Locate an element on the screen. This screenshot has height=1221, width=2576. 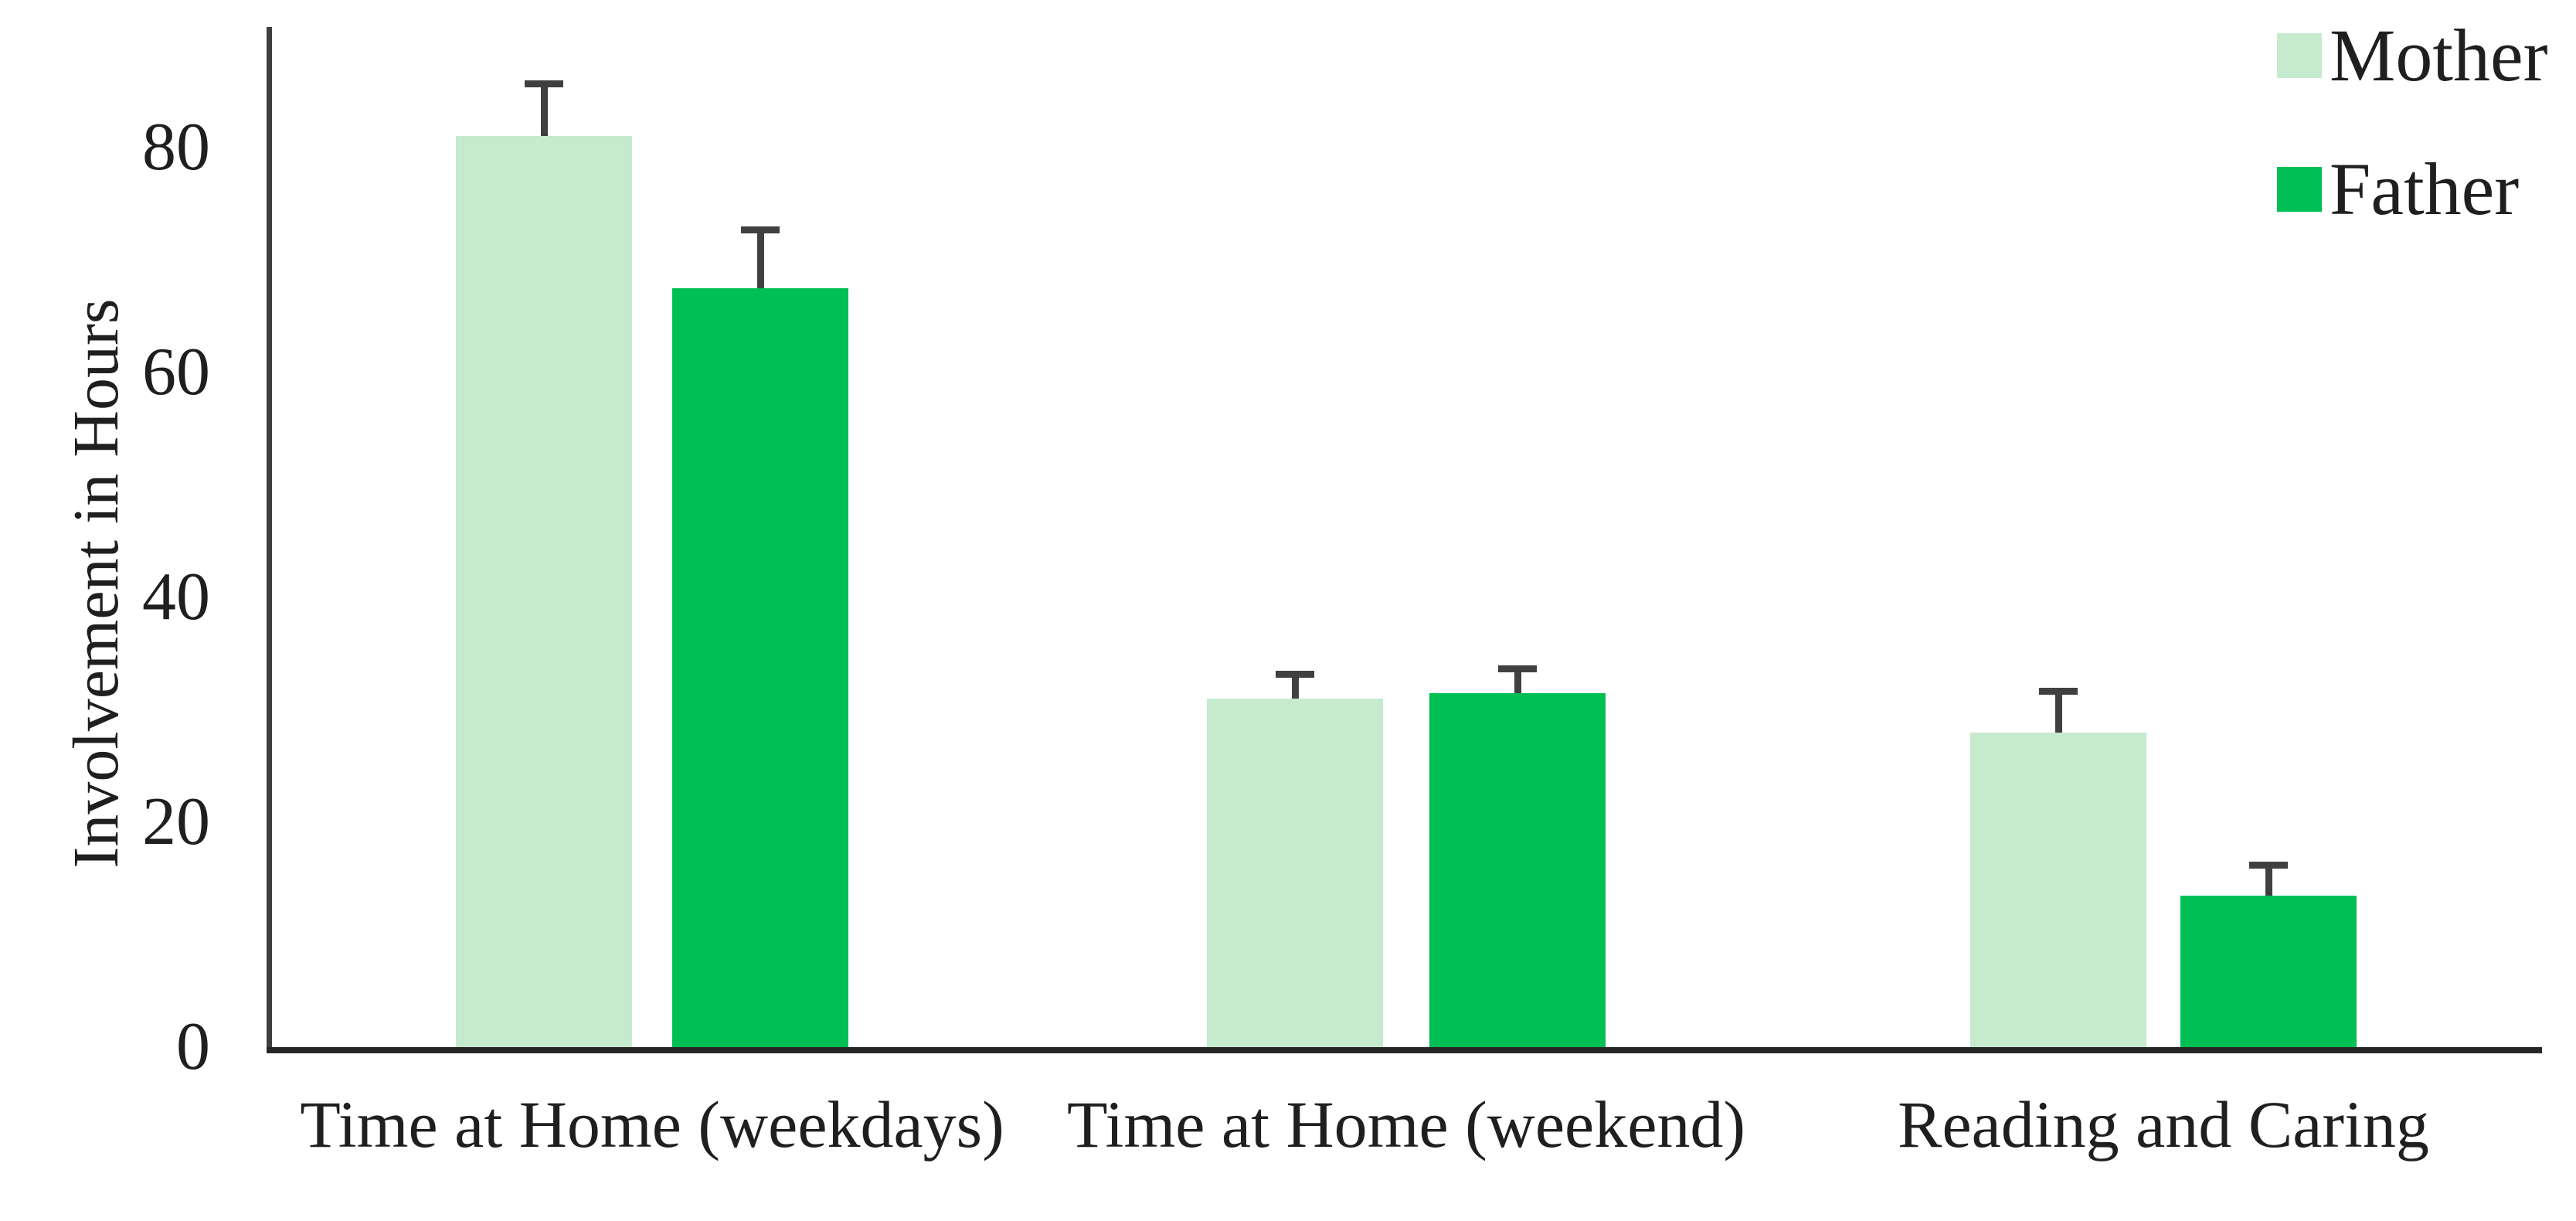
y-tick-label-40: 40 is located at coordinates (176, 596).